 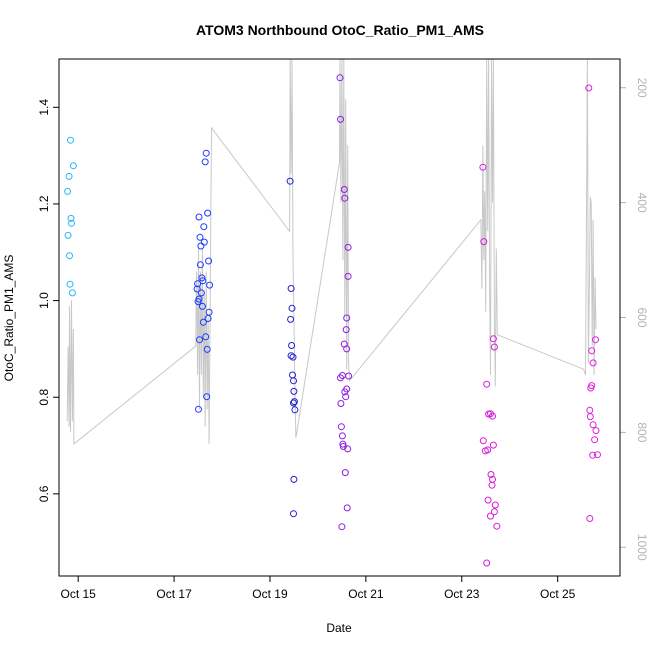 I want to click on x-tick-label: Oct 21, so click(x=366, y=594).